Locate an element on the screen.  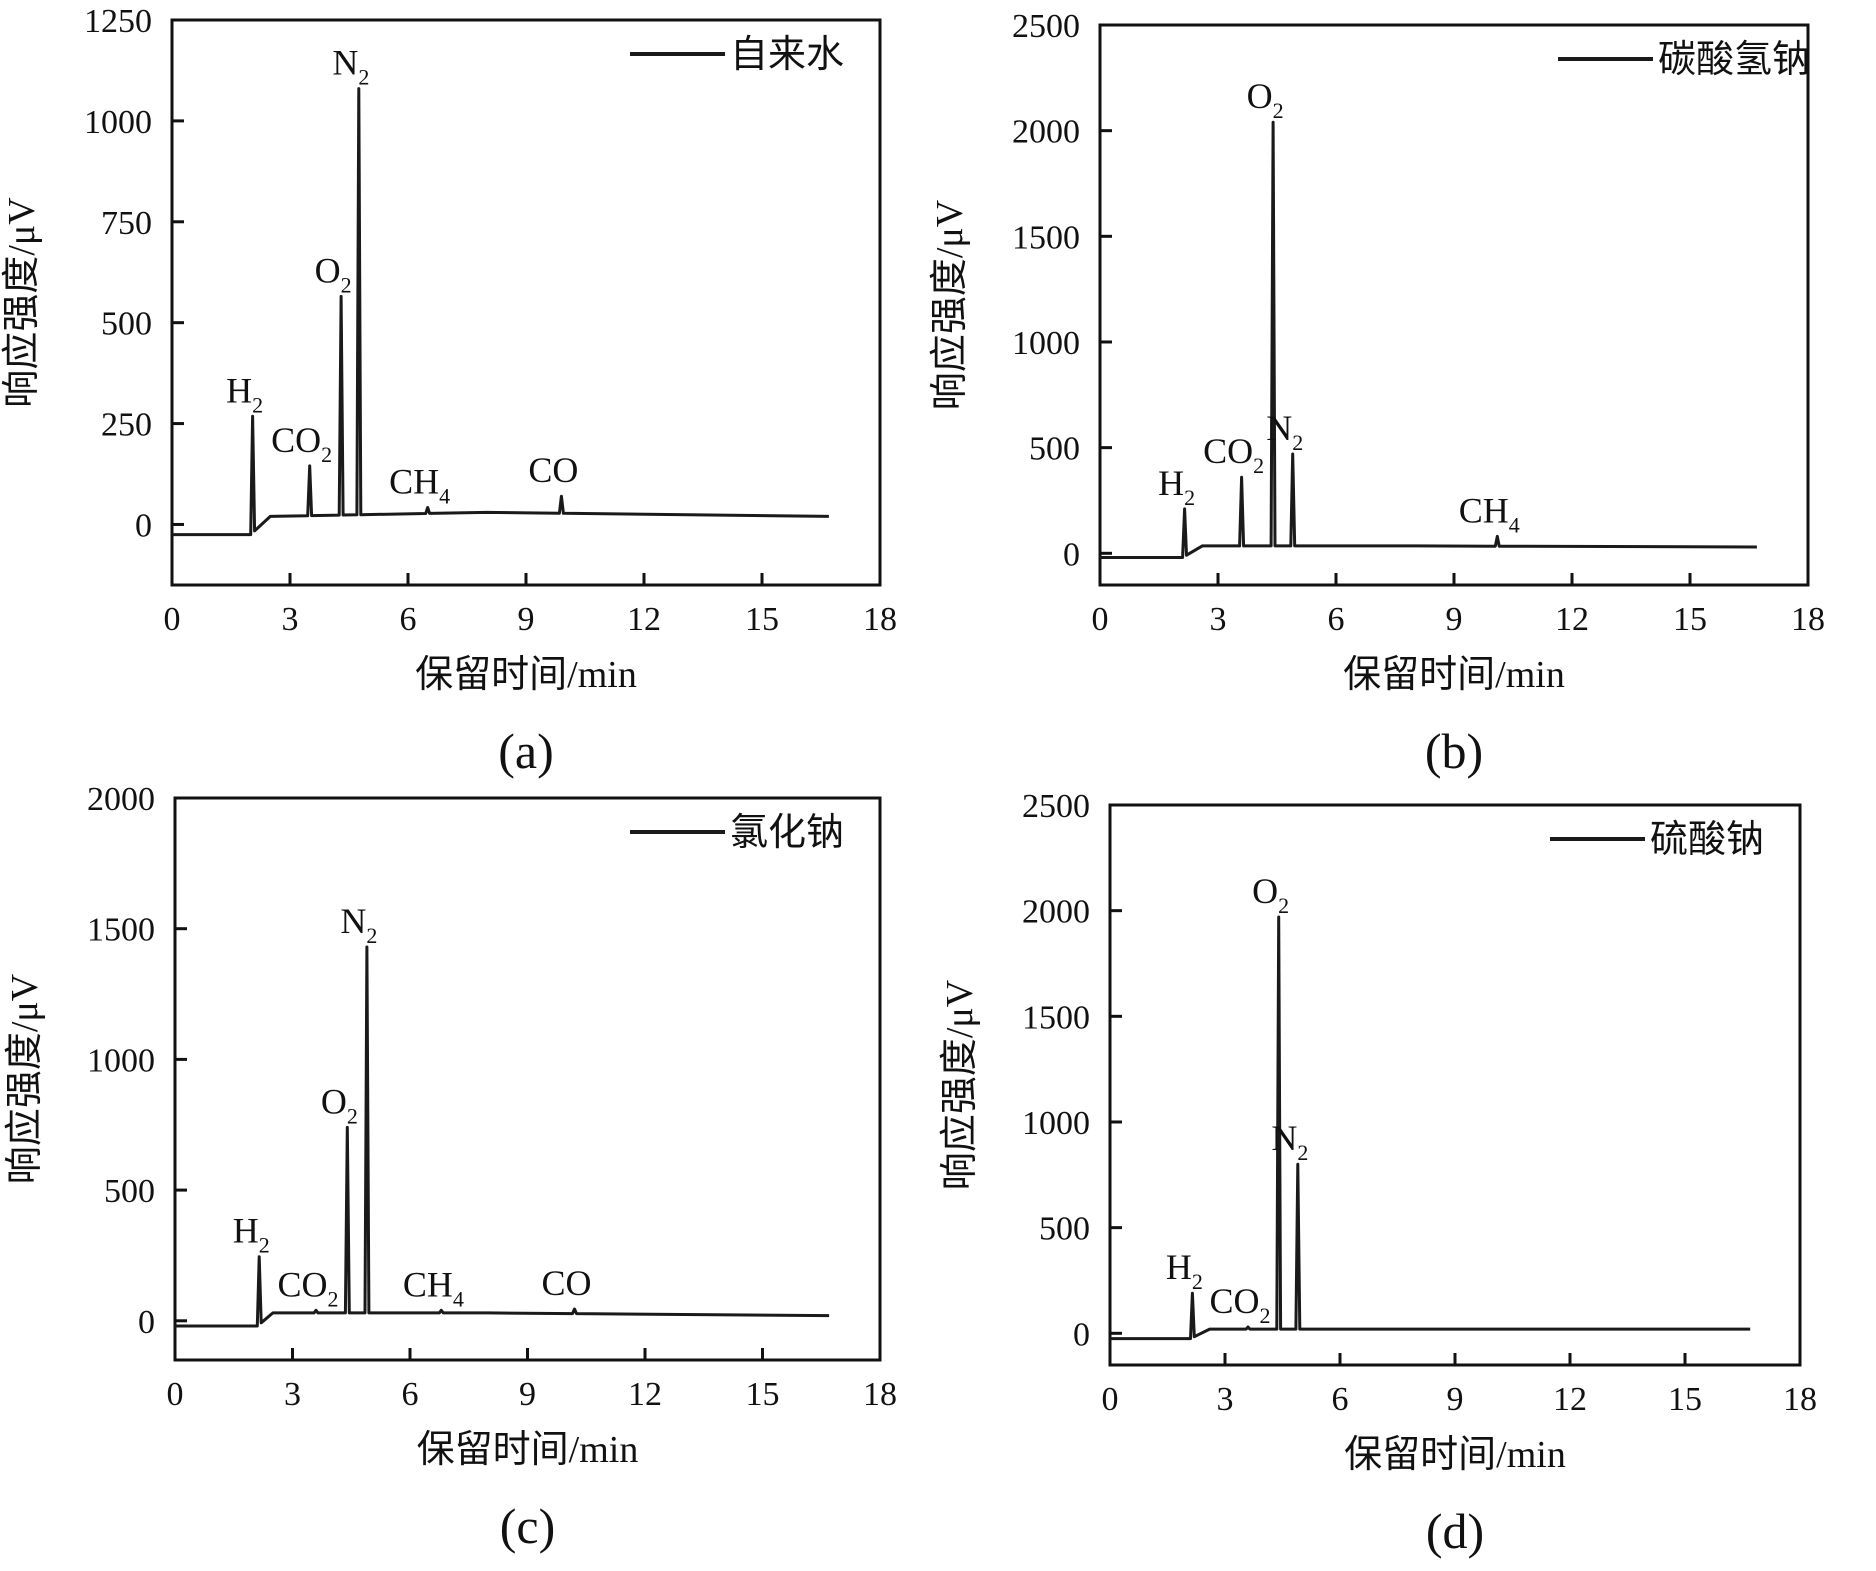
legend-label: 碳酸氢钠 is located at coordinates (1734, 60).